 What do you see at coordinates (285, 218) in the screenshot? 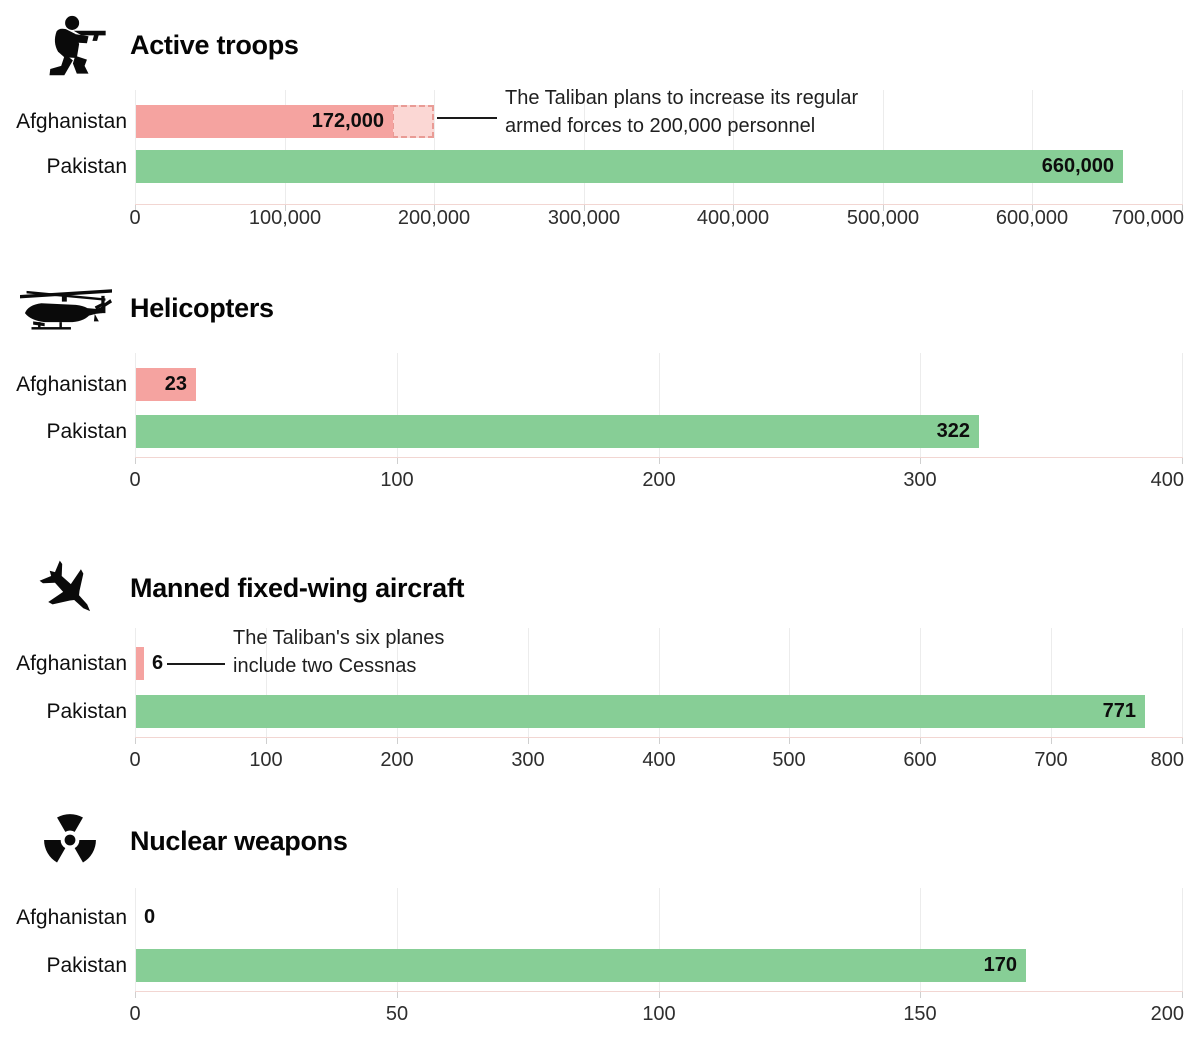
I see `axis-tick-label: 100,000` at bounding box center [285, 218].